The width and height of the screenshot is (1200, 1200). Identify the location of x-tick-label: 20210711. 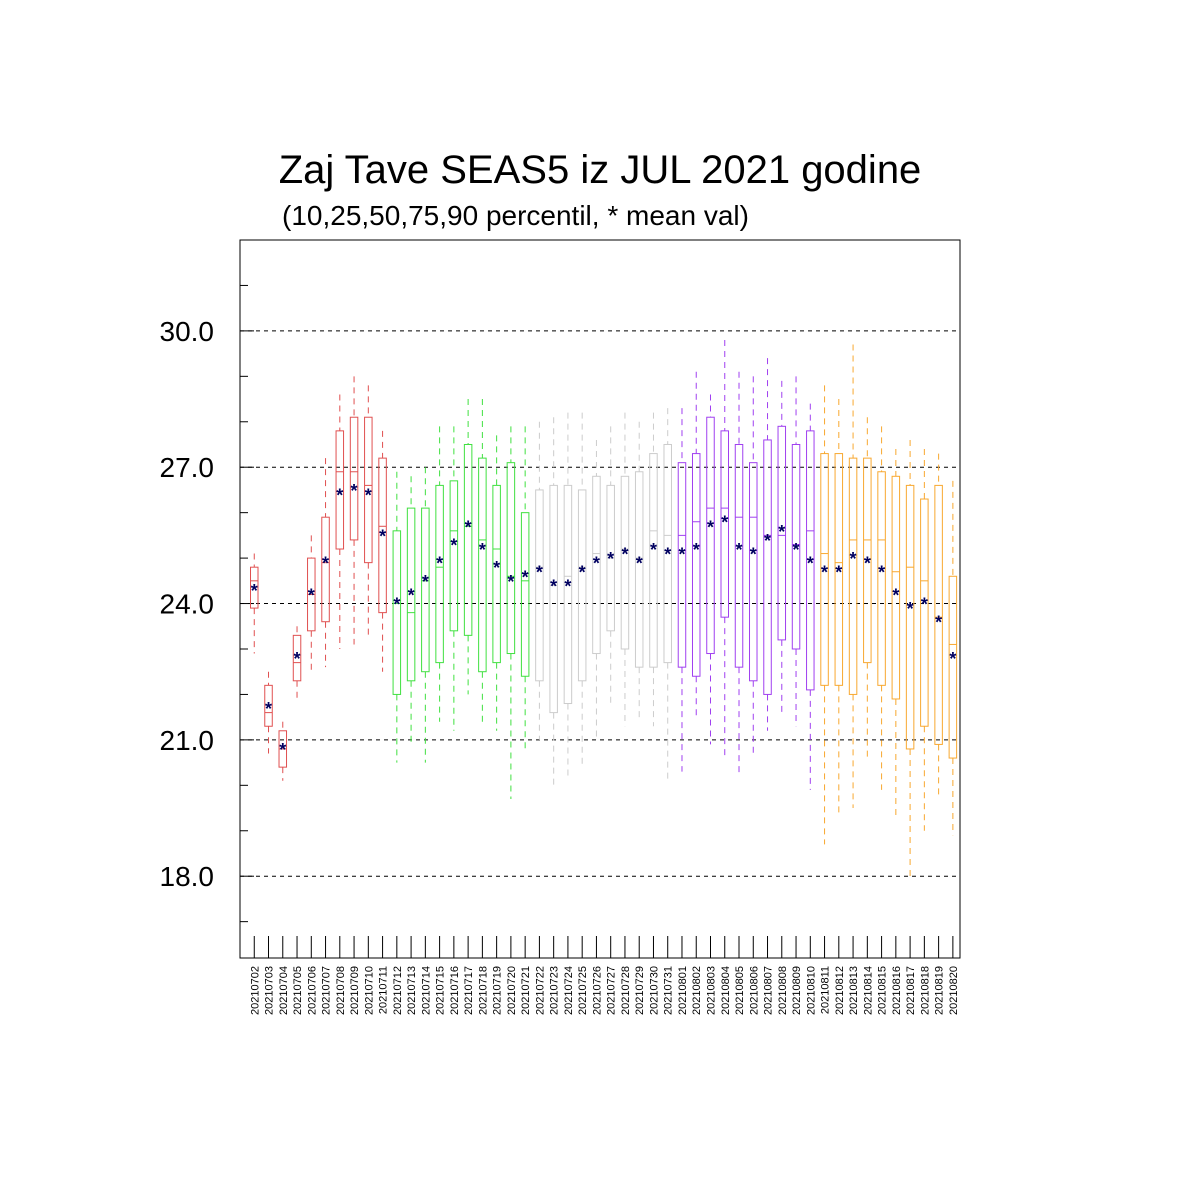
(384, 990).